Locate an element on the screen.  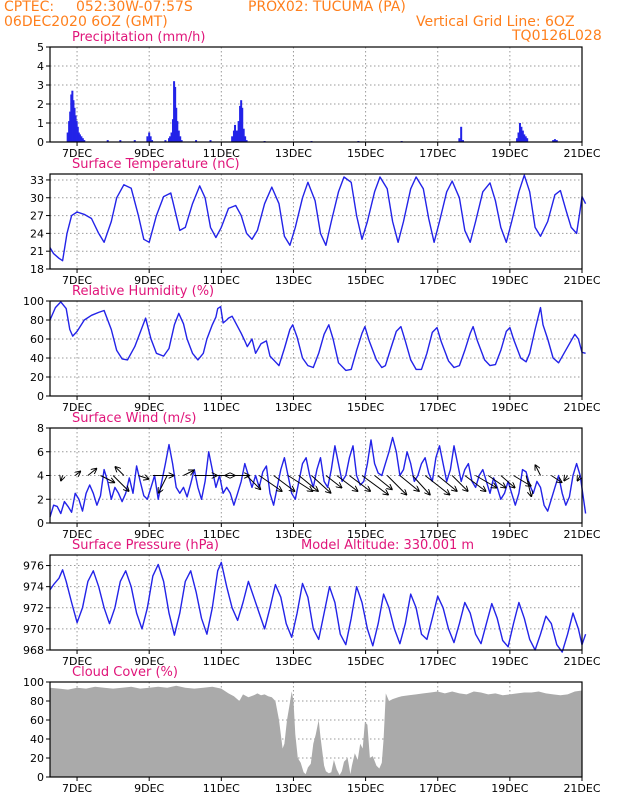
precip-xtick-label: 11DEC is located at coordinates (221, 153).